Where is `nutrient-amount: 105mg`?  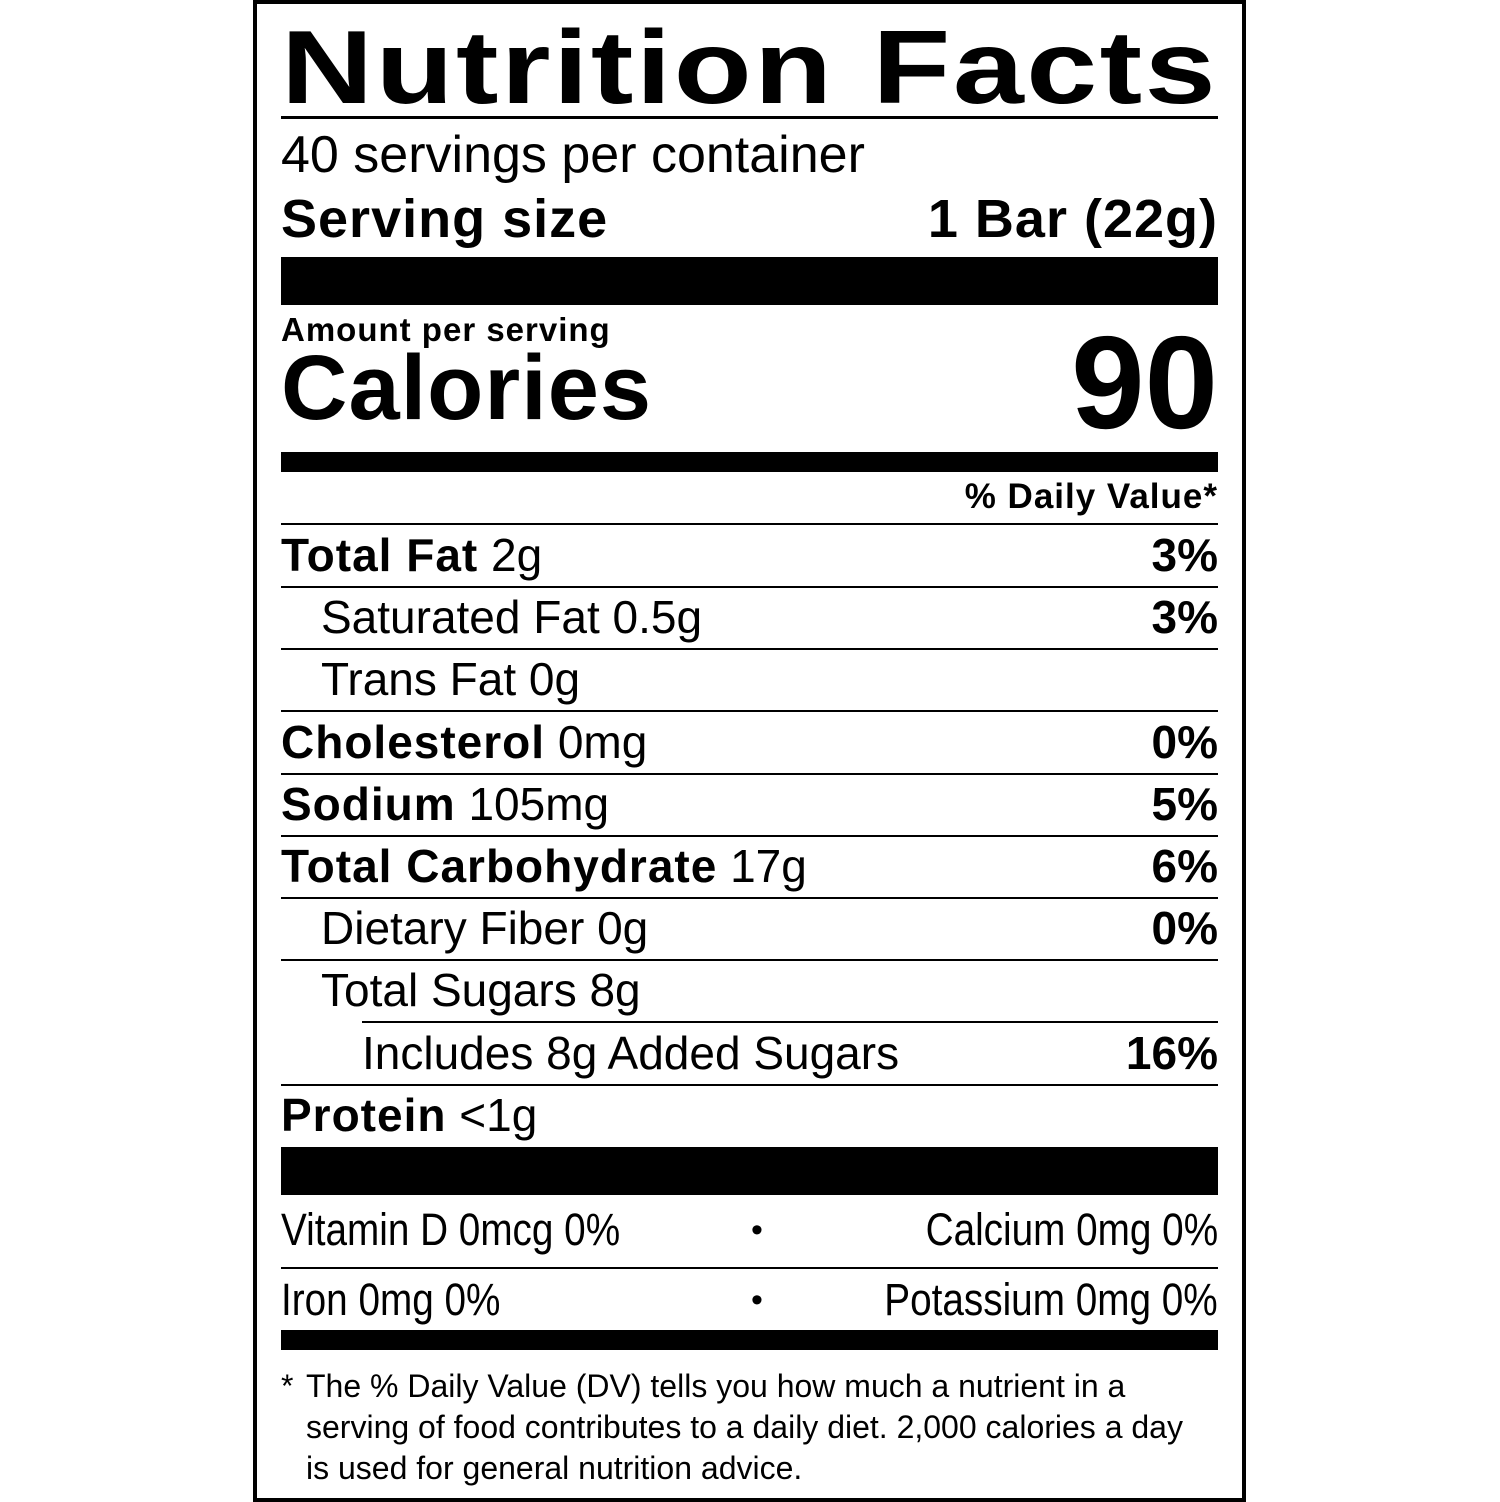
nutrient-amount: 105mg is located at coordinates (539, 803).